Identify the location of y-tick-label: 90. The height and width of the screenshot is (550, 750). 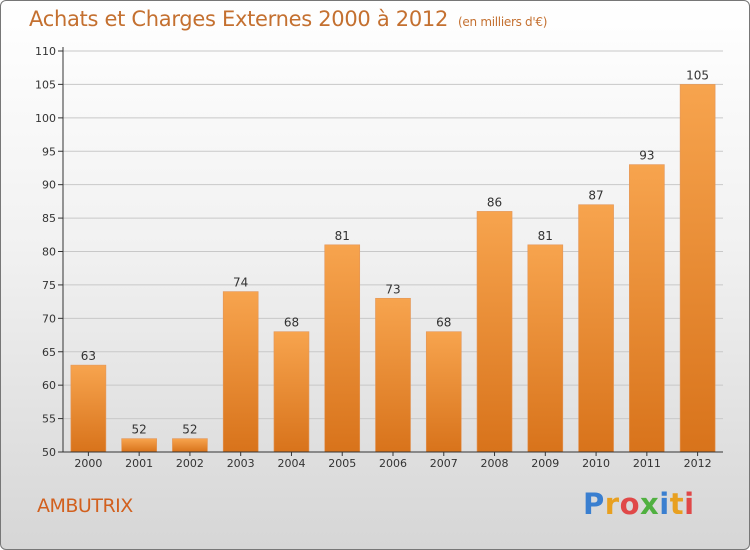
(49, 185).